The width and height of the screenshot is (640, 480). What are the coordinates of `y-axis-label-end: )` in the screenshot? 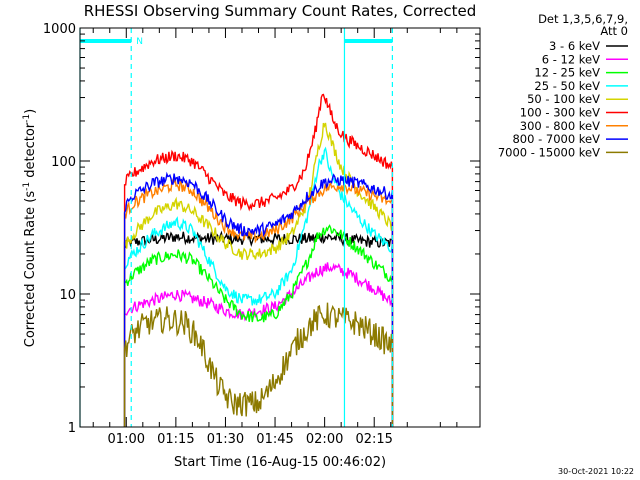 It's located at (30, 111).